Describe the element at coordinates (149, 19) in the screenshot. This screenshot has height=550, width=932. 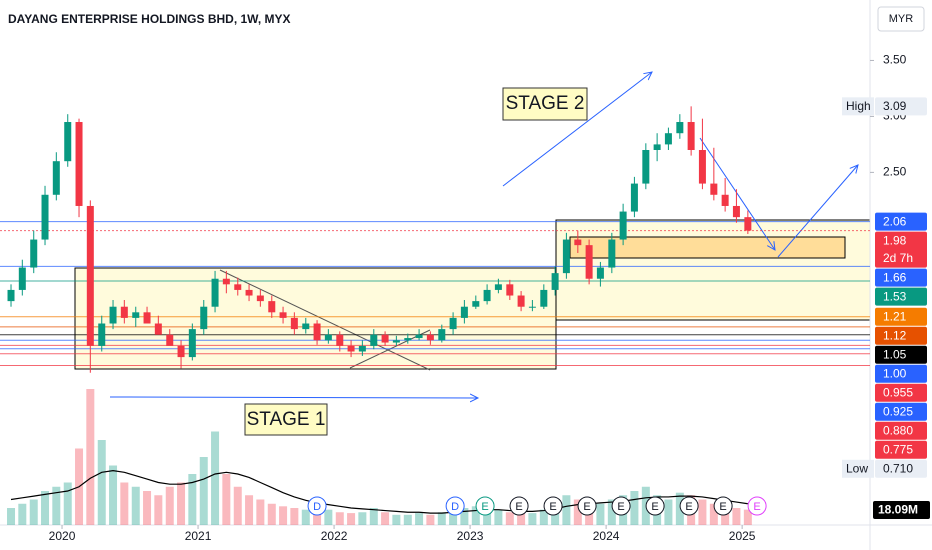
I see `chart-title: DAYANG ENTERPRISE HOLDINGS BHD, 1W, MYX` at that location.